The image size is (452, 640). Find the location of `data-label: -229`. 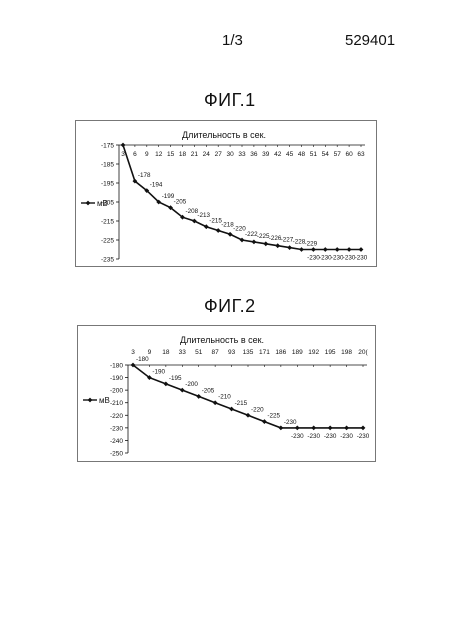

data-label: -229 is located at coordinates (311, 244).